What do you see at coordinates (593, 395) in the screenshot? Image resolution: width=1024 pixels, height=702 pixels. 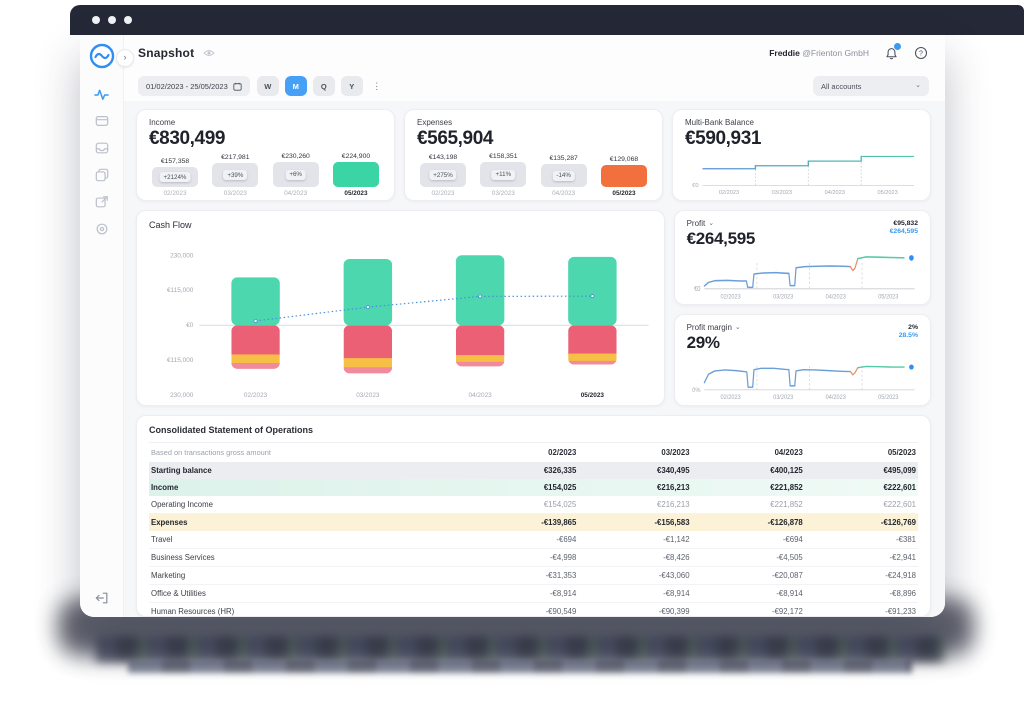 I see `cashflow-xtick: 05/2023` at bounding box center [593, 395].